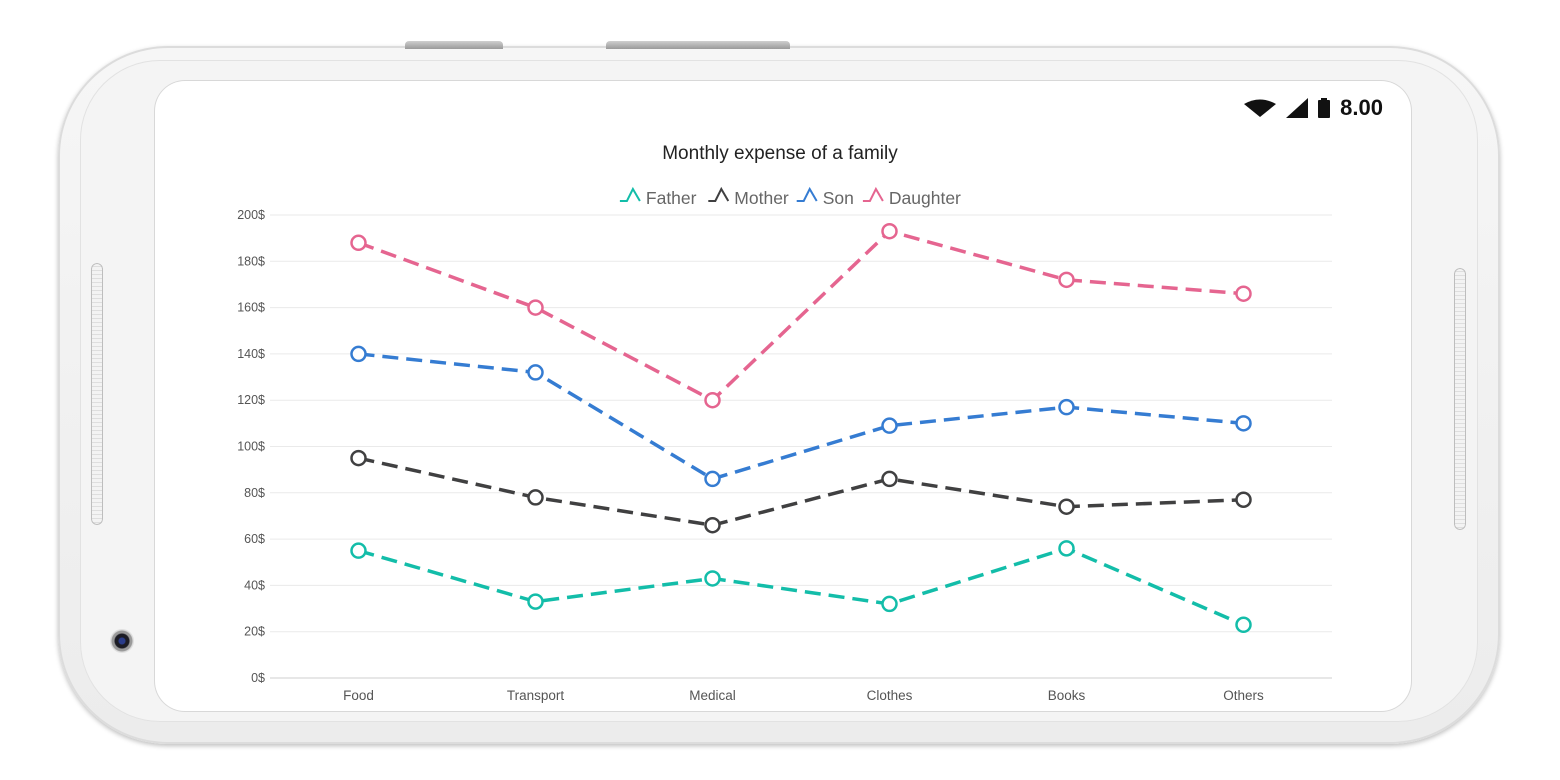 The height and width of the screenshot is (780, 1560). Describe the element at coordinates (251, 308) in the screenshot. I see `y-tick-label: 160$` at that location.